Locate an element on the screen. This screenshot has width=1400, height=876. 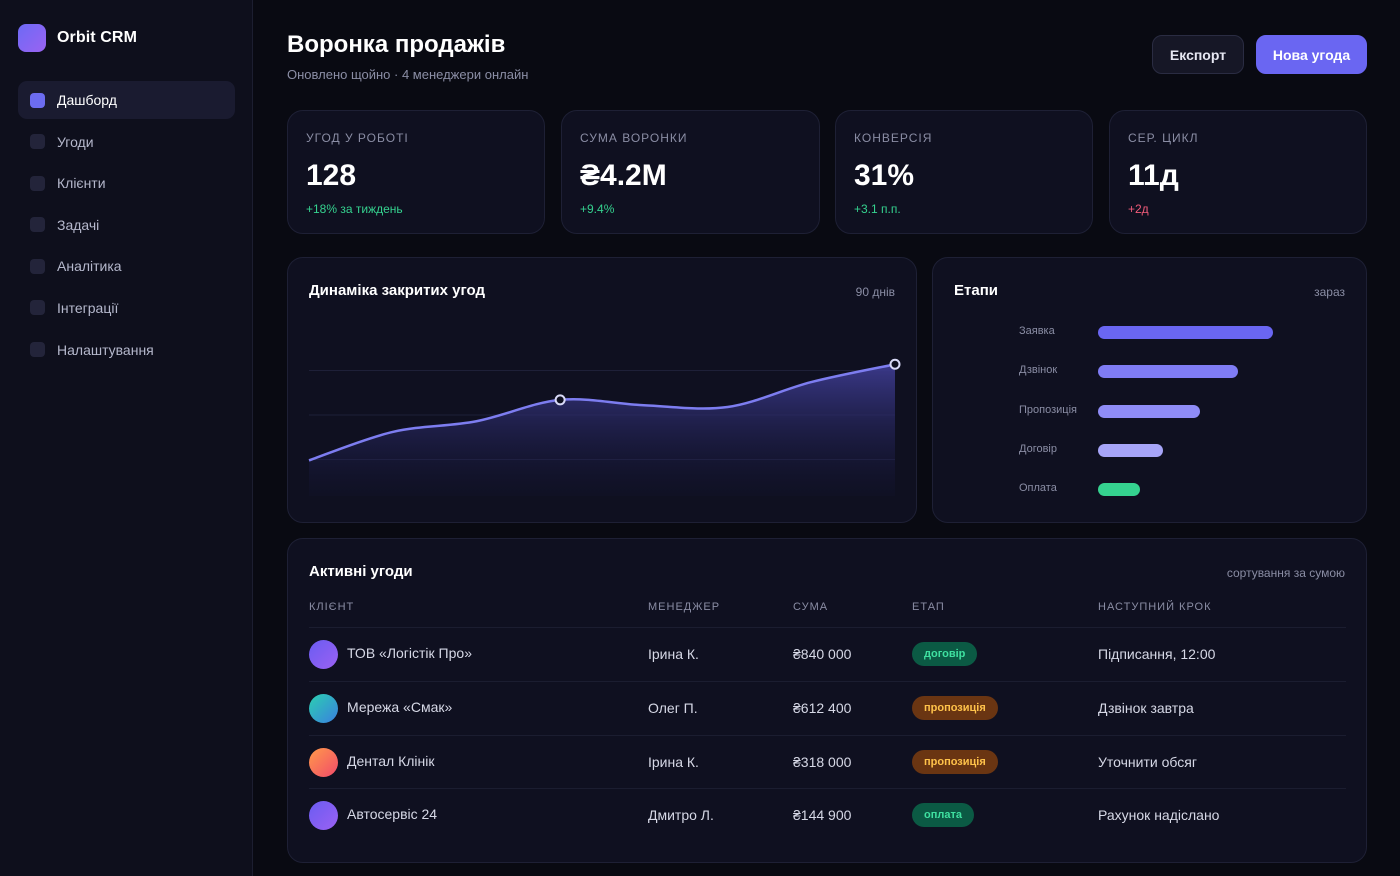
stage-badge: оплата is located at coordinates (943, 815).